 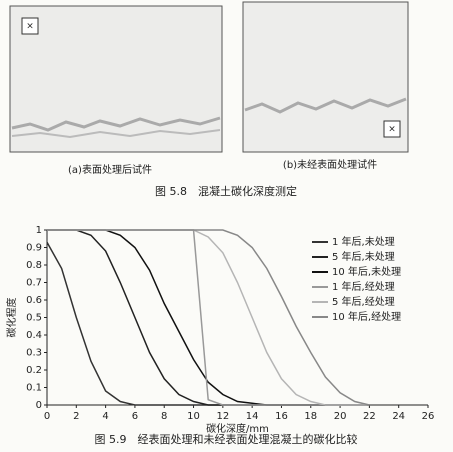 I want to click on y-tick-label: 0.8, so click(x=34, y=265).